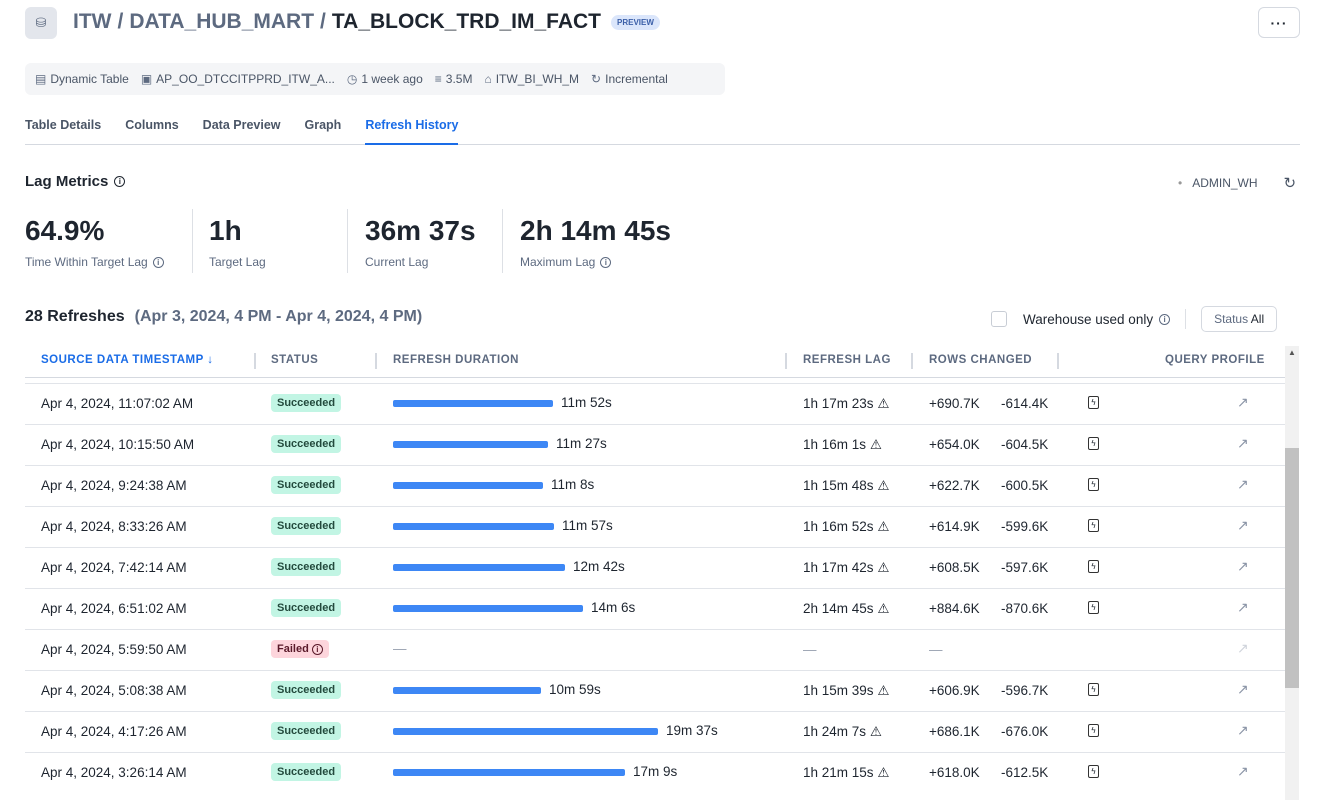 This screenshot has width=1326, height=800. What do you see at coordinates (846, 526) in the screenshot?
I see `refresh-lag: 1h 16m 52s ⚠` at bounding box center [846, 526].